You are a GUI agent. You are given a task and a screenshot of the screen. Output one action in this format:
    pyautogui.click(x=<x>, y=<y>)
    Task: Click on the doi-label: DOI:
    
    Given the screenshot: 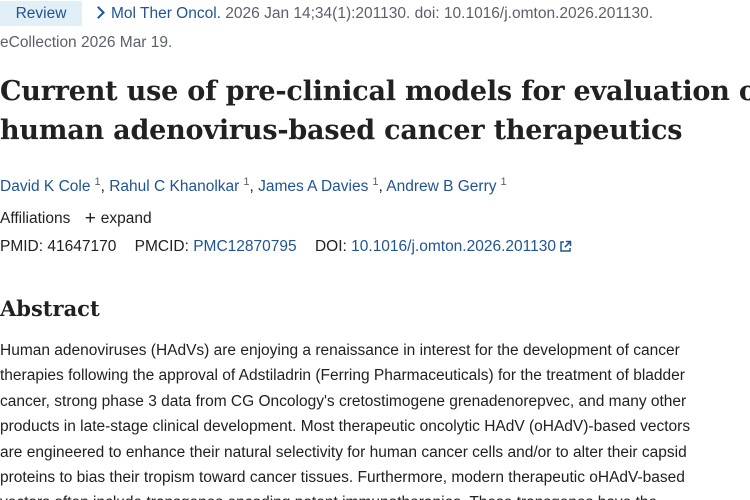 What is the action you would take?
    pyautogui.click(x=330, y=246)
    